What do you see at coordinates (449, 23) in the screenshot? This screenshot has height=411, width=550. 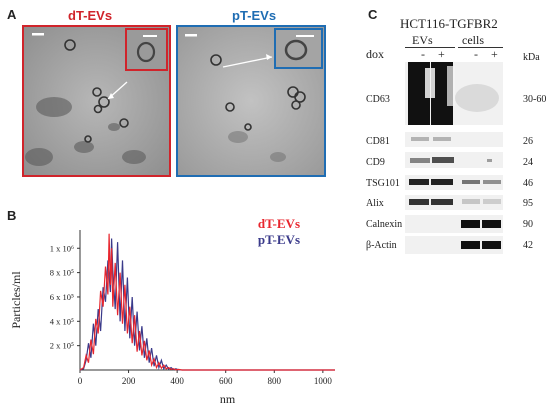 I see `cell-line-label: HCT116-TGFBR2` at bounding box center [449, 23].